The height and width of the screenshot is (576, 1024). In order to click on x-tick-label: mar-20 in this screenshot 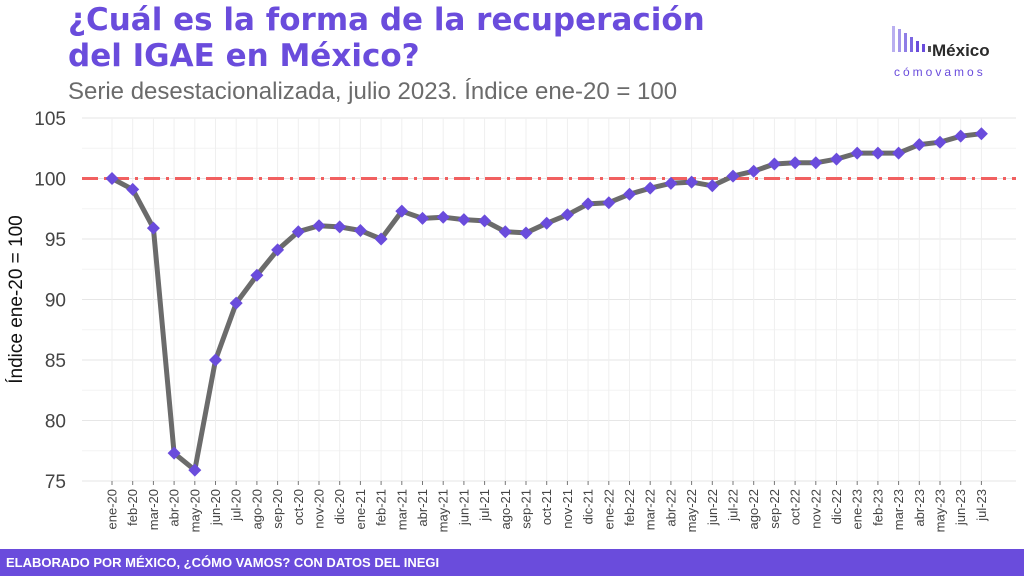, I will do `click(153, 509)`.